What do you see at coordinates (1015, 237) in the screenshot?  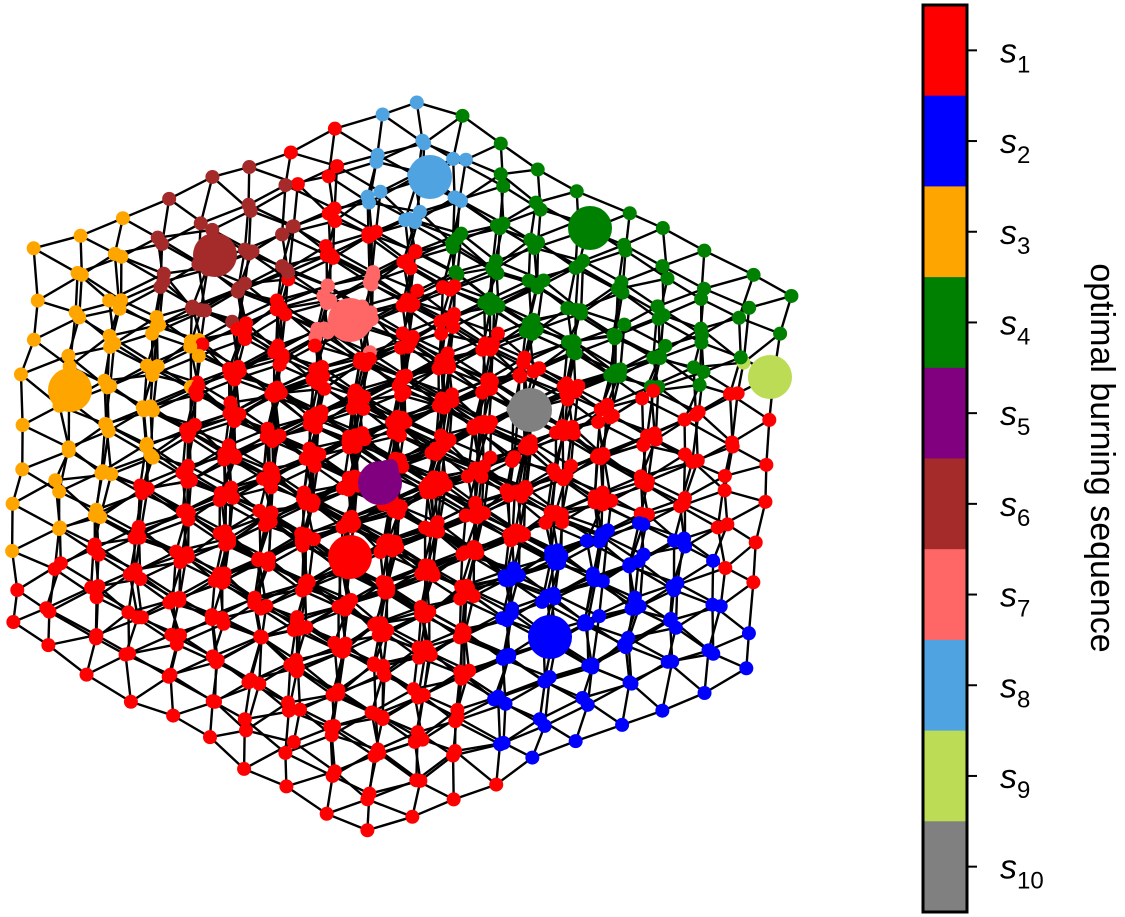 I see `colorbar-tick-label: s3` at bounding box center [1015, 237].